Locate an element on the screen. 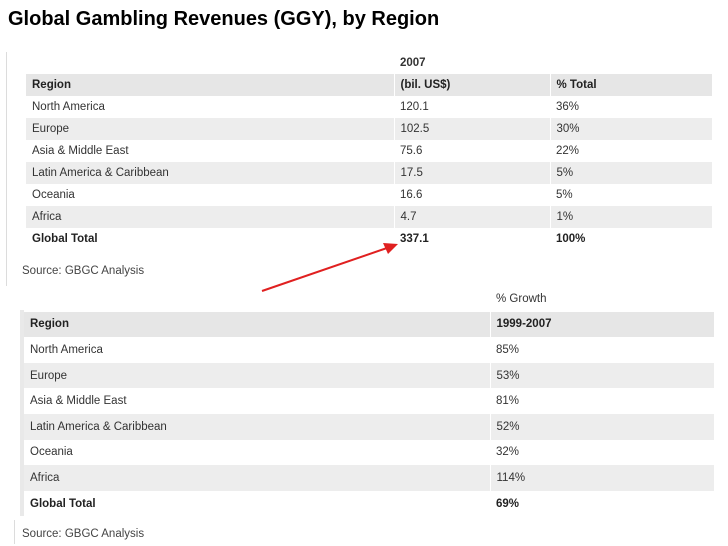 The image size is (728, 546). header-period: 1999-2007 is located at coordinates (602, 324).